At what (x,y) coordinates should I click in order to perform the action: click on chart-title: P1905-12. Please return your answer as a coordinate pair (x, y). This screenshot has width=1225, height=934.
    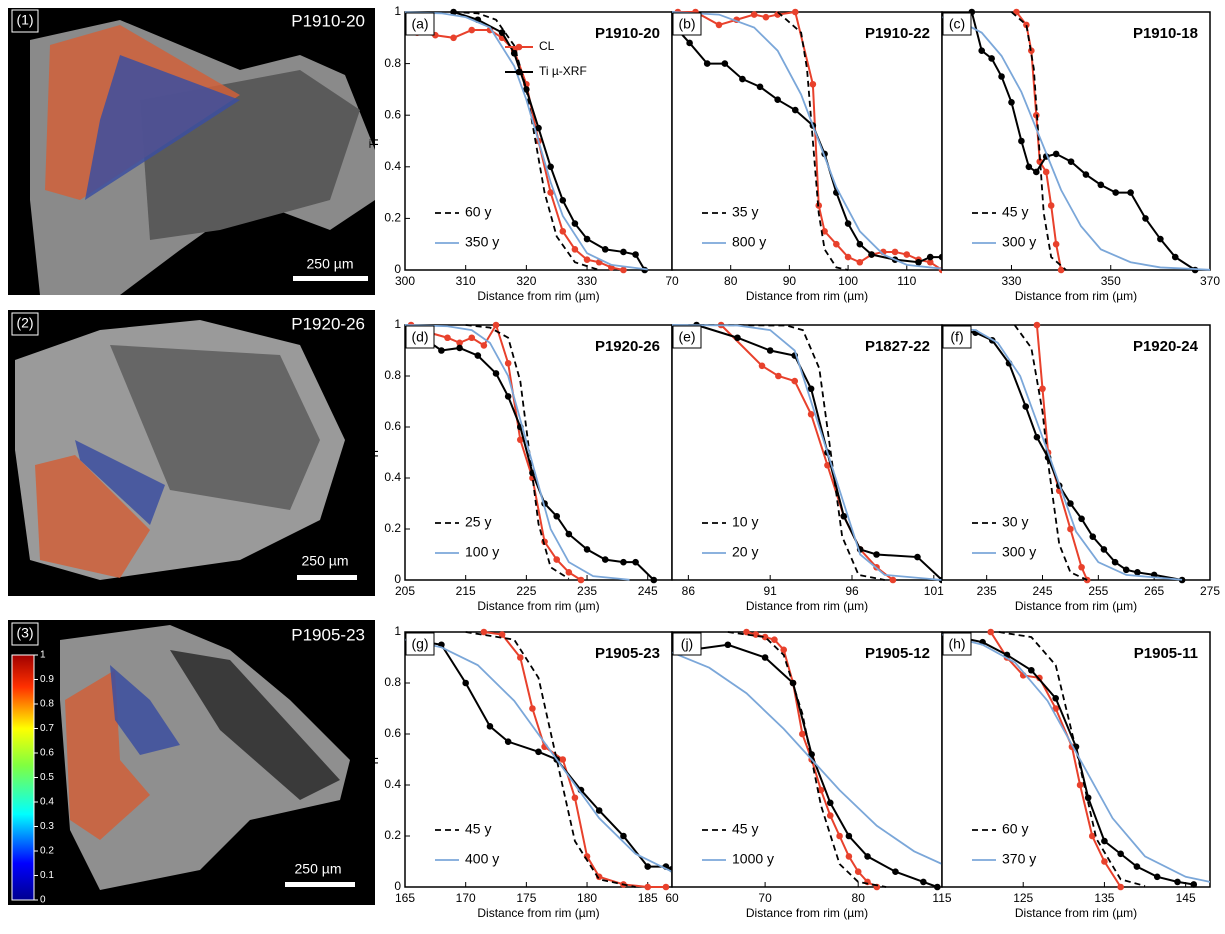
    Looking at the image, I should click on (897, 653).